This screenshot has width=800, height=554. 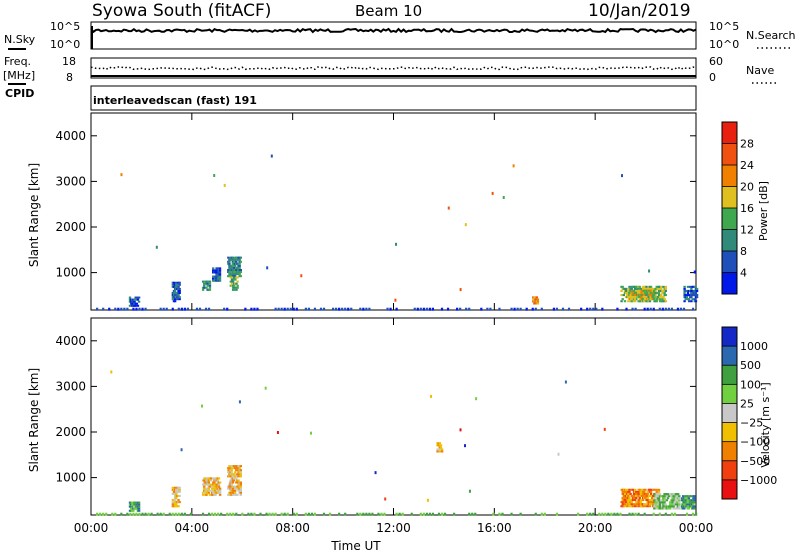 What do you see at coordinates (755, 442) in the screenshot?
I see `colorbar-tick-label: −100` at bounding box center [755, 442].